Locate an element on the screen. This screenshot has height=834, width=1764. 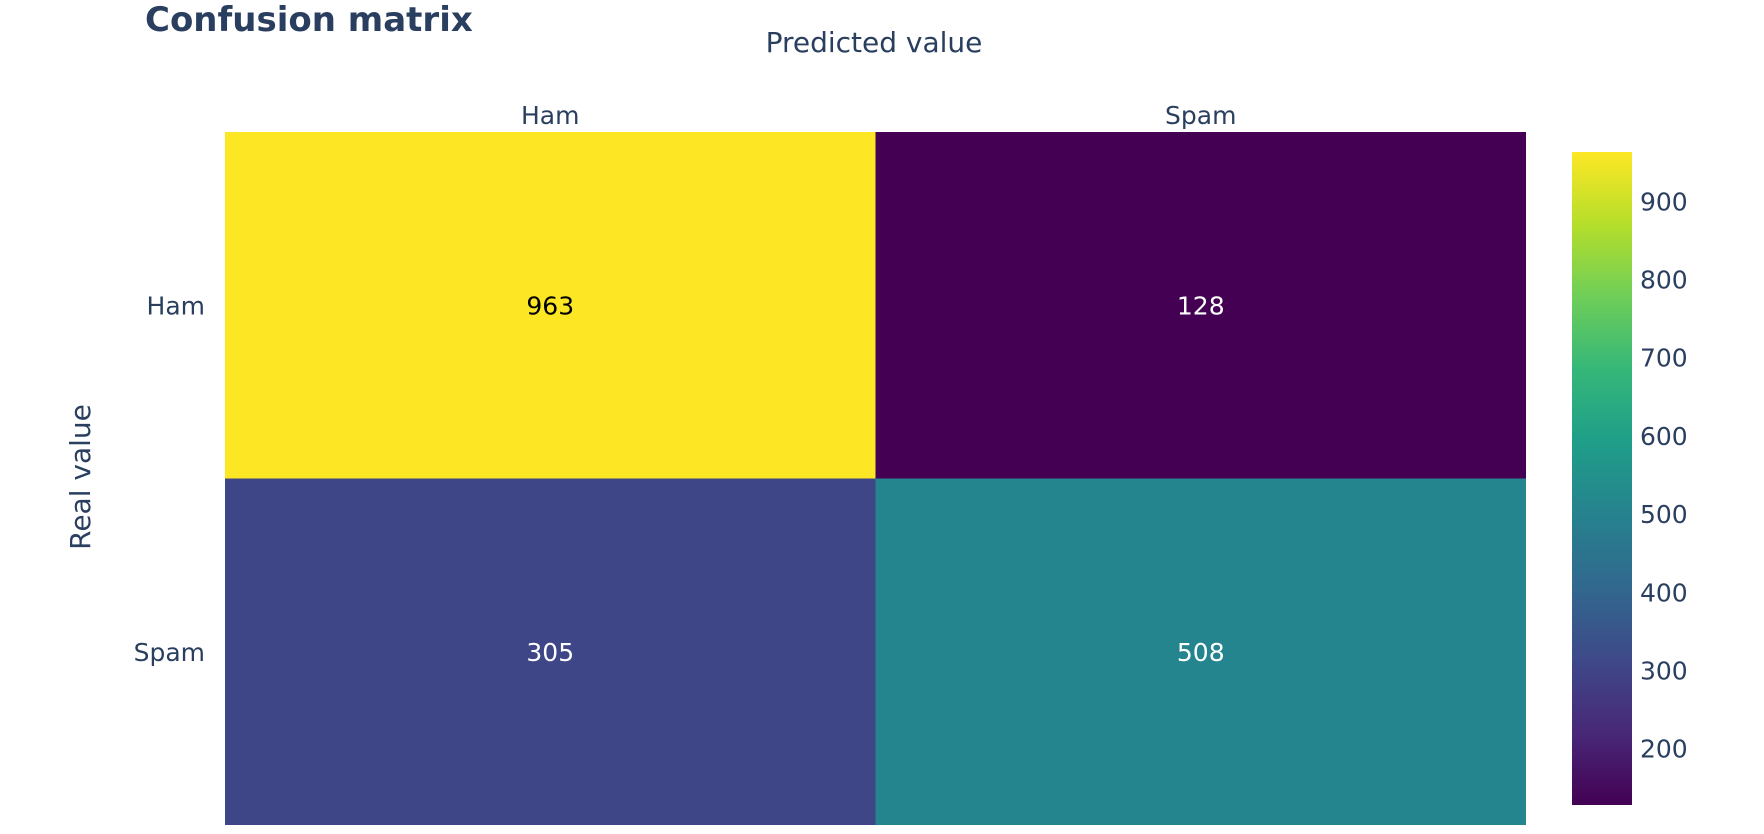
colorbar-tick-label: 900 is located at coordinates (1664, 201).